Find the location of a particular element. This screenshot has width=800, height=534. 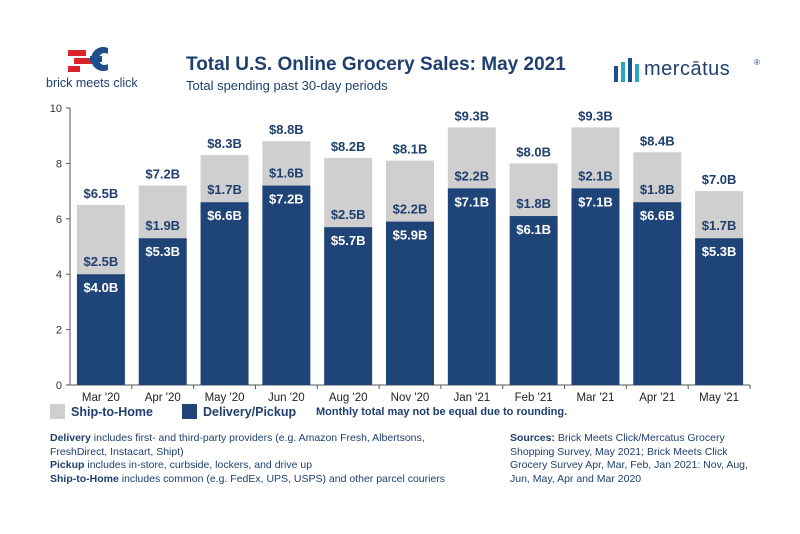

x-tick-label: Mar '20 is located at coordinates (101, 398).